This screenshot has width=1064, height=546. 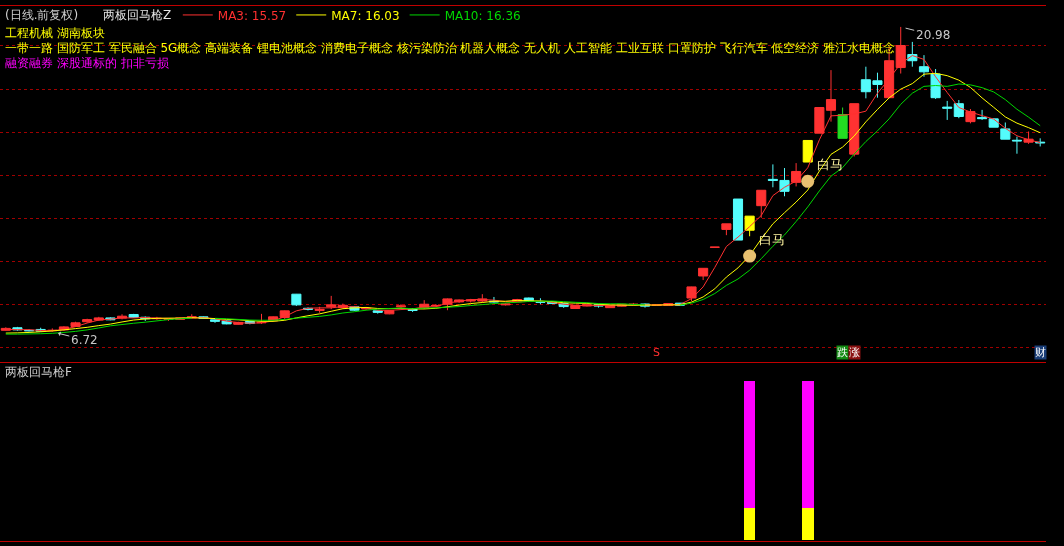 I want to click on legend-label: MA10: 16.36, so click(x=482, y=15).